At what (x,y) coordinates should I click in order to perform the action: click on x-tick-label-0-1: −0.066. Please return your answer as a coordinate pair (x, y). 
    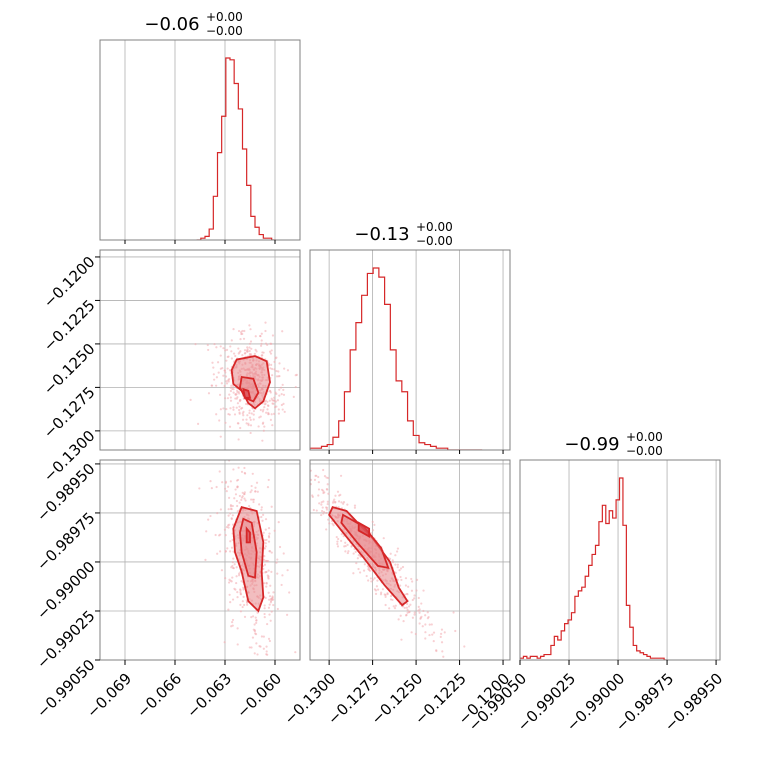
    Looking at the image, I should click on (159, 696).